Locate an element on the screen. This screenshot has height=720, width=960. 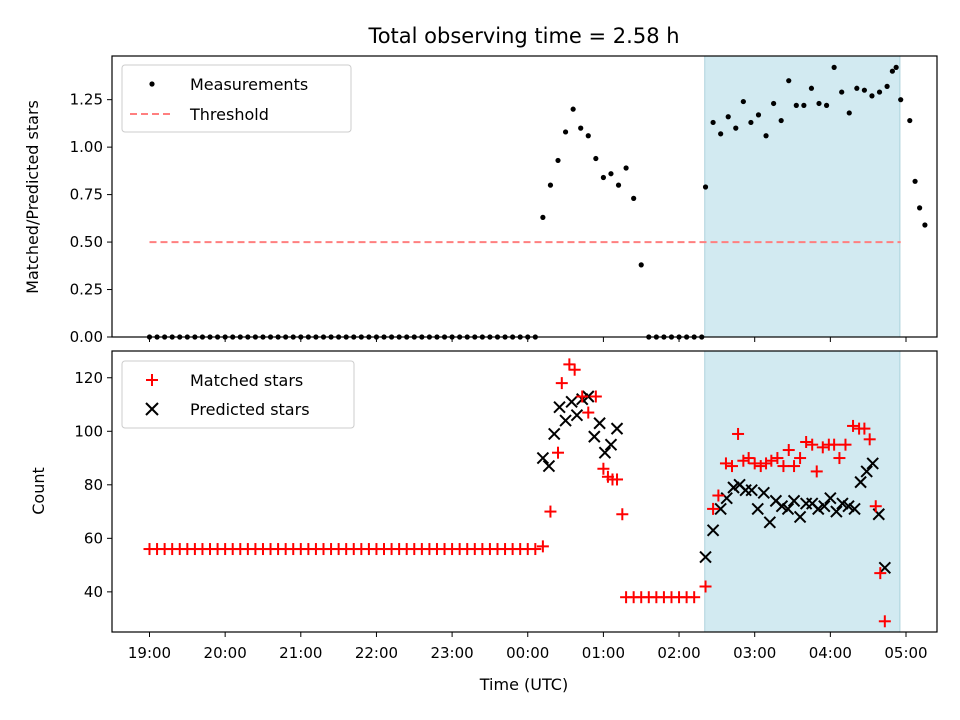
top-legend: Measurements Threshold is located at coordinates (236, 98).